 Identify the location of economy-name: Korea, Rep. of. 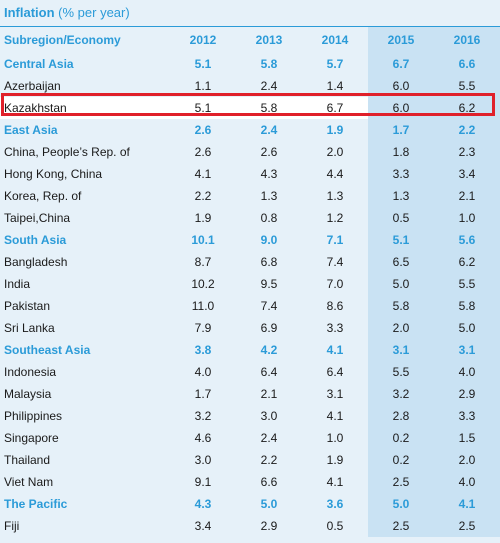
(43, 196).